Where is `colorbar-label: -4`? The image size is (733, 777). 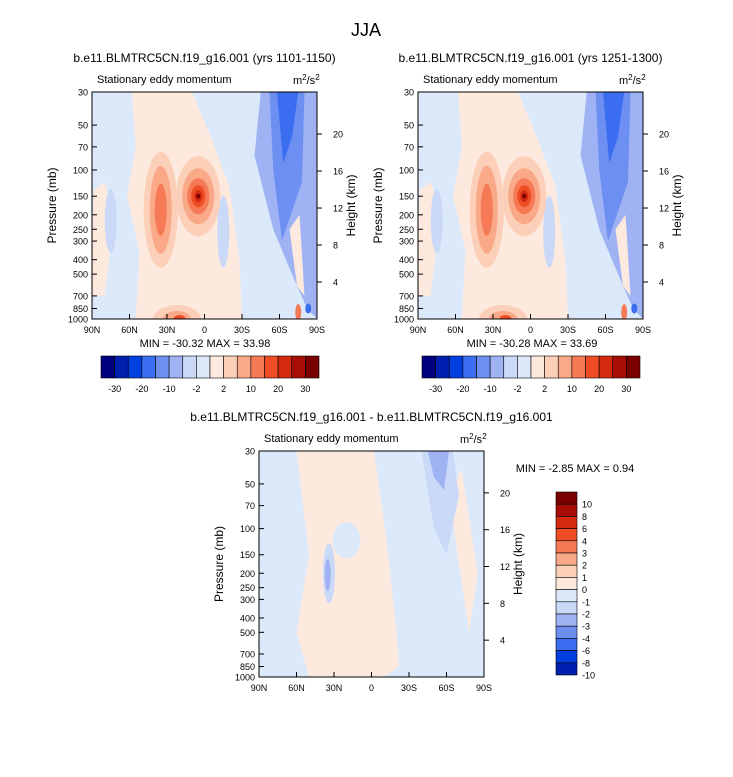
colorbar-label: -4 is located at coordinates (586, 639).